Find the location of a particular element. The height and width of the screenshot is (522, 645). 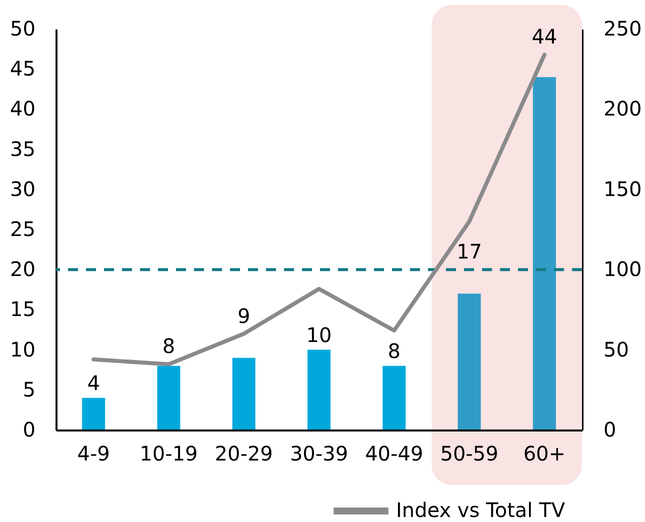

y-tick-label: 15 is located at coordinates (23, 309).